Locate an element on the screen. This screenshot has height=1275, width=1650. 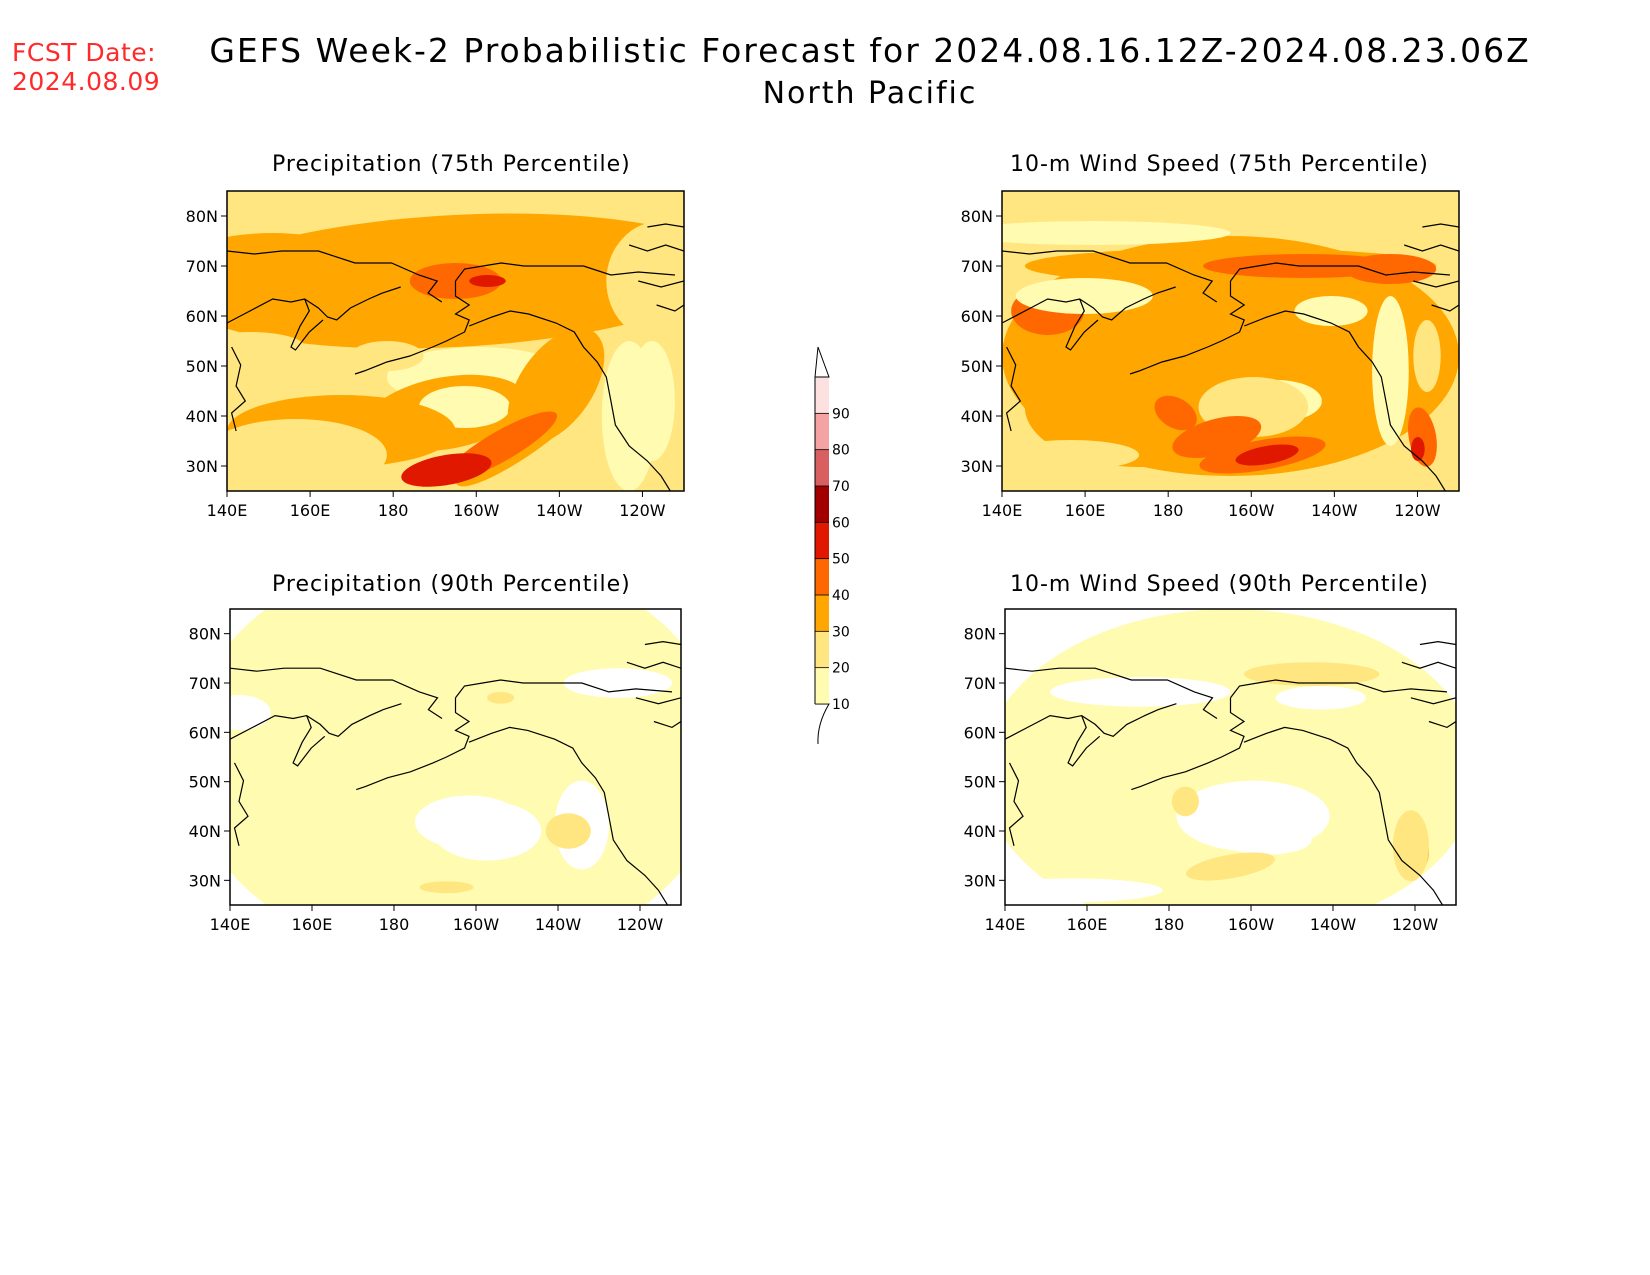
panel-title-wind90: 10-m Wind Speed (90th Percentile) is located at coordinates (1219, 584).